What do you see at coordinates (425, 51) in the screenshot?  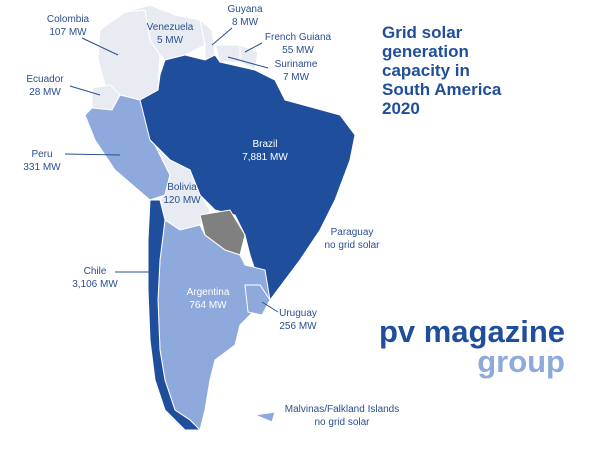 I see `title-line: generation` at bounding box center [425, 51].